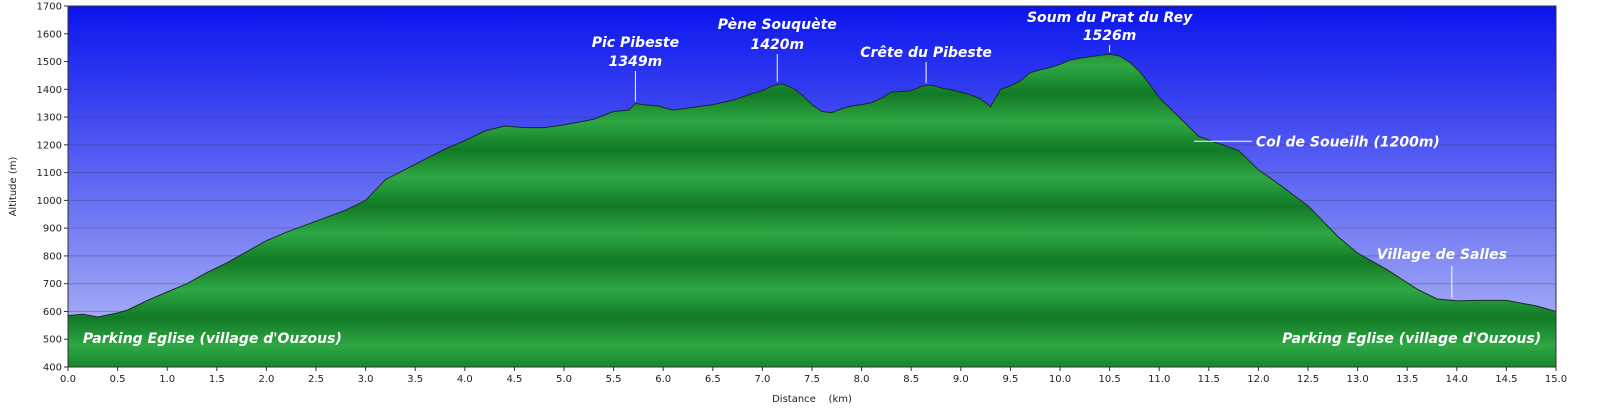 The height and width of the screenshot is (416, 1600). What do you see at coordinates (52, 340) in the screenshot?
I see `y-tick-label: 500` at bounding box center [52, 340].